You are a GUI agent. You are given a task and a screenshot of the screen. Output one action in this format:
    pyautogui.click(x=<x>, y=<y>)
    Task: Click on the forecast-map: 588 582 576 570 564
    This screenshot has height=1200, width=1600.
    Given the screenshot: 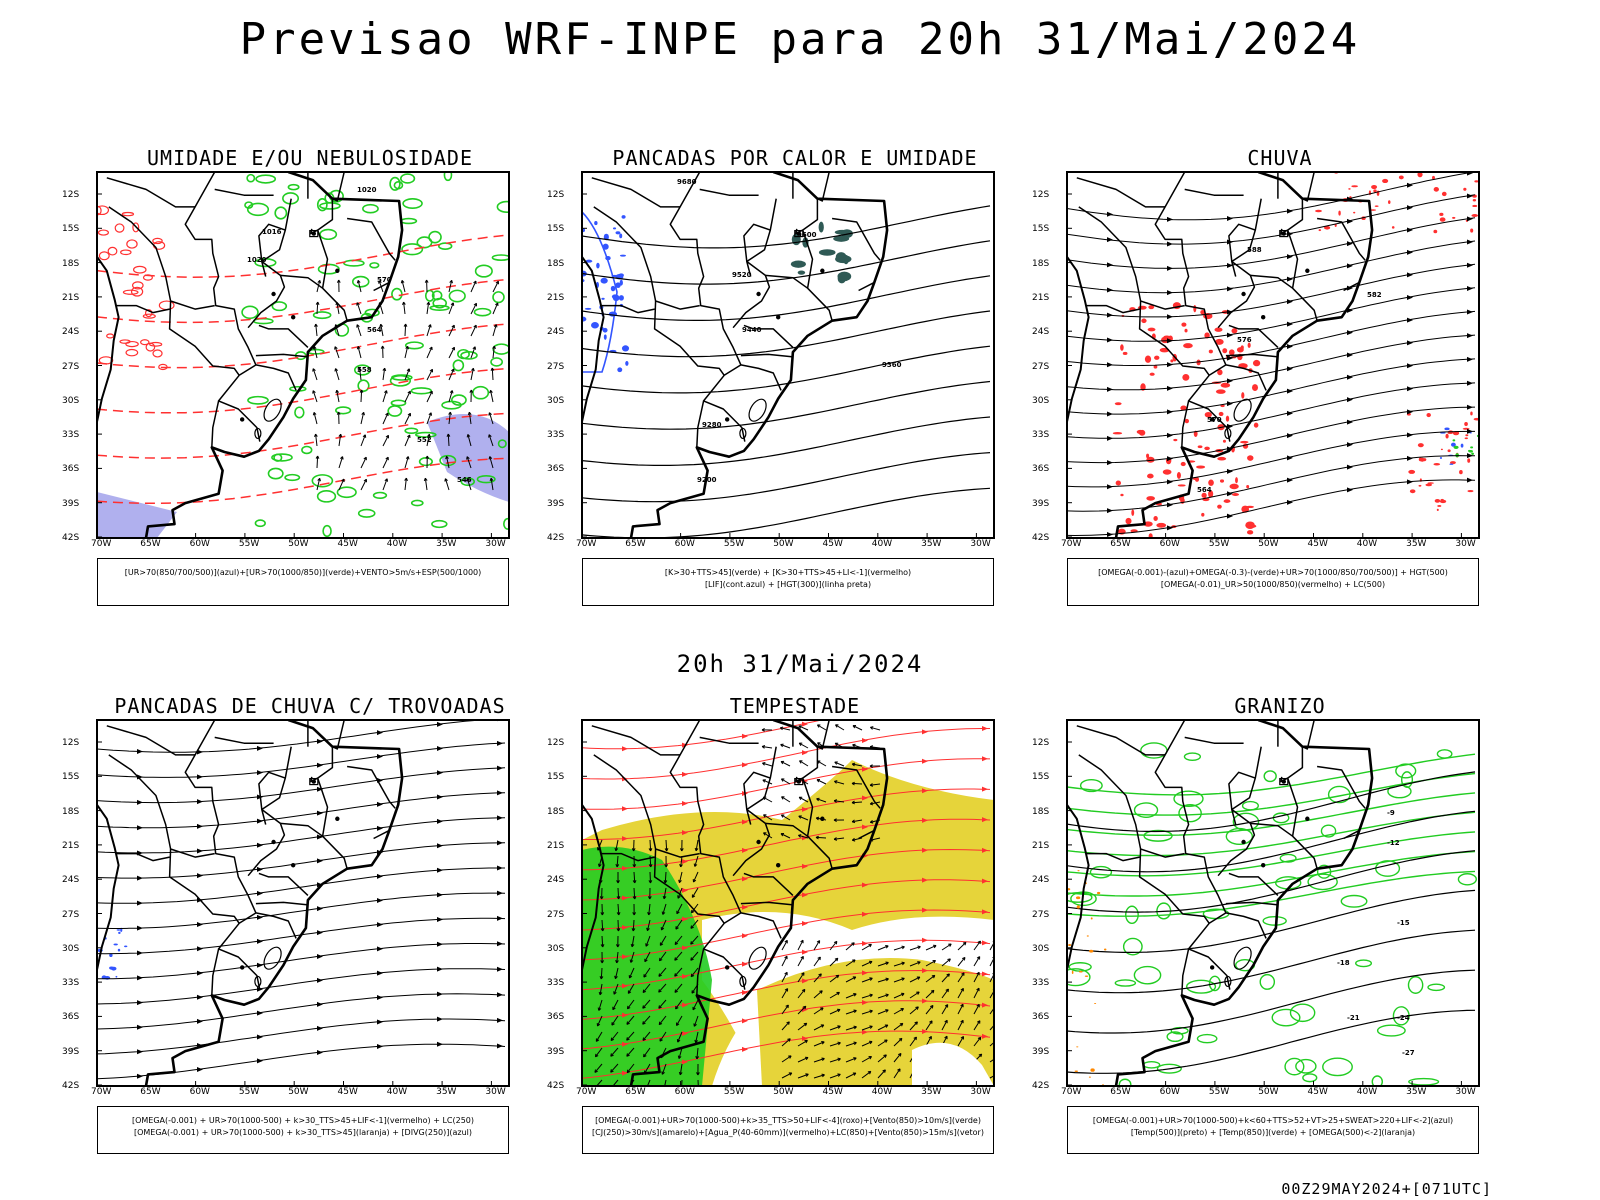 What is the action you would take?
    pyautogui.click(x=1273, y=355)
    